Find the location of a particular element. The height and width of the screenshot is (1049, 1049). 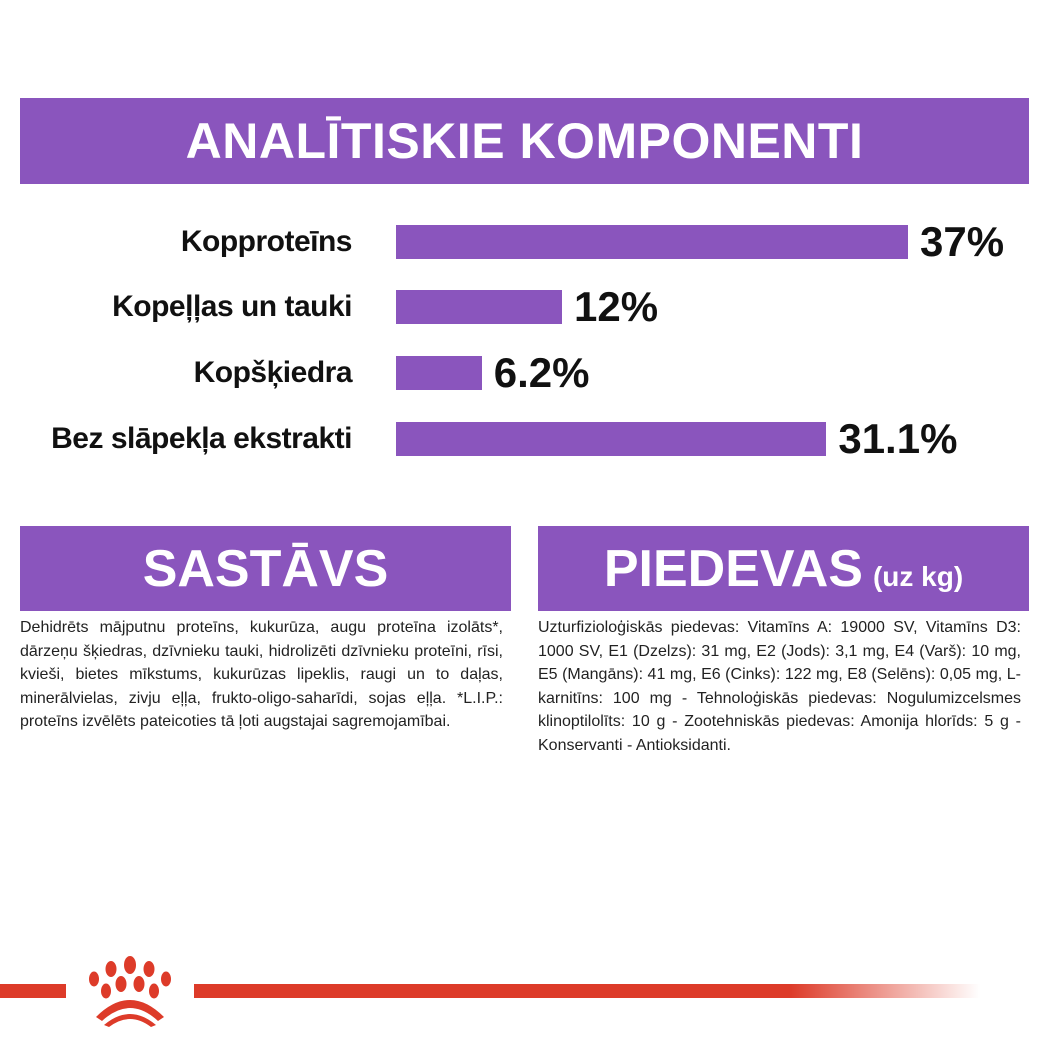

additives-unit: (uz kg) is located at coordinates (918, 576).